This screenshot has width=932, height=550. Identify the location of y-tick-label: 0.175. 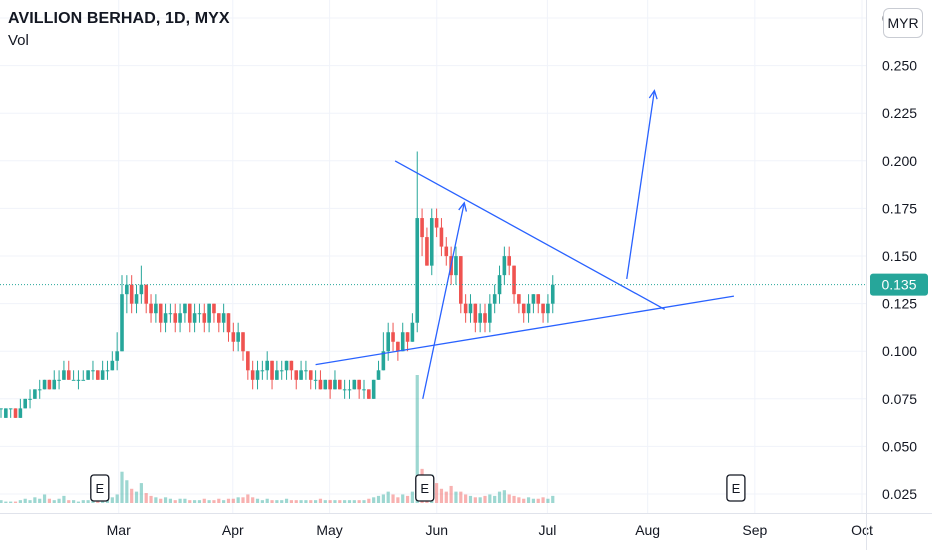
(899, 208).